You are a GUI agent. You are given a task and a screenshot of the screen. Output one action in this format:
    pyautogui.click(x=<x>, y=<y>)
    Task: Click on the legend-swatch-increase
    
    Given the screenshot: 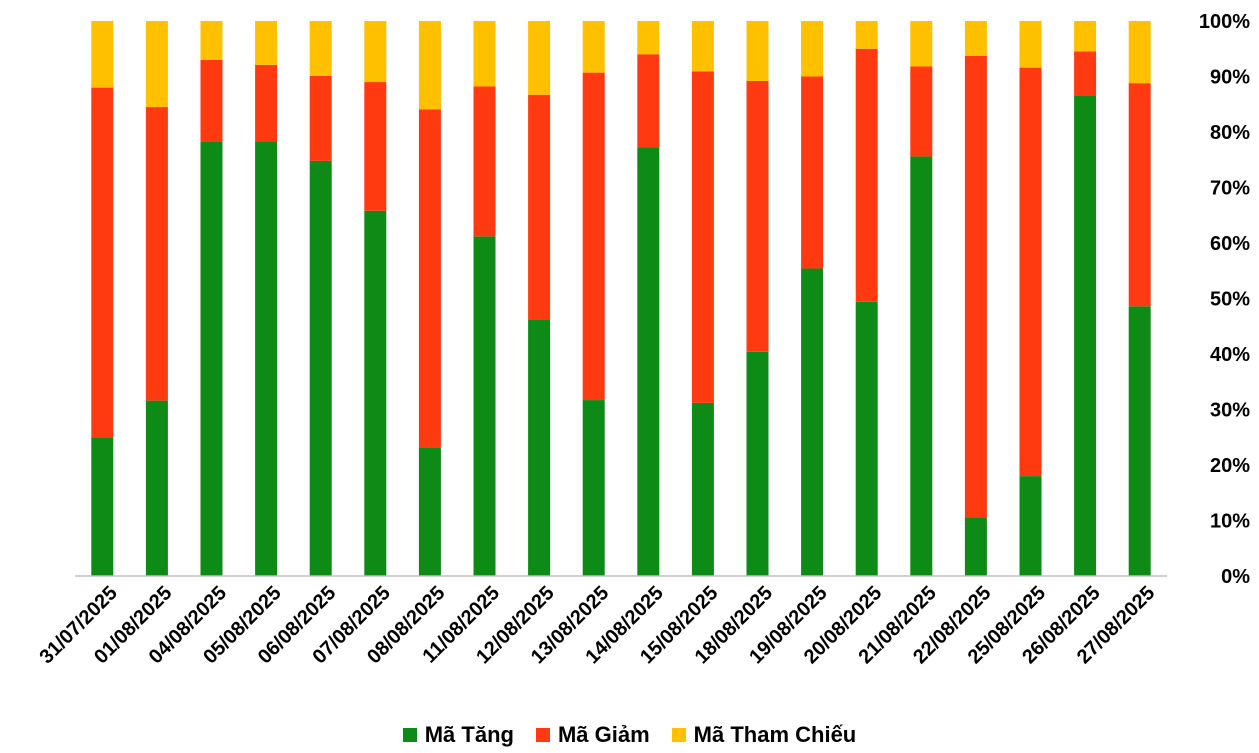 What is the action you would take?
    pyautogui.click(x=409, y=735)
    